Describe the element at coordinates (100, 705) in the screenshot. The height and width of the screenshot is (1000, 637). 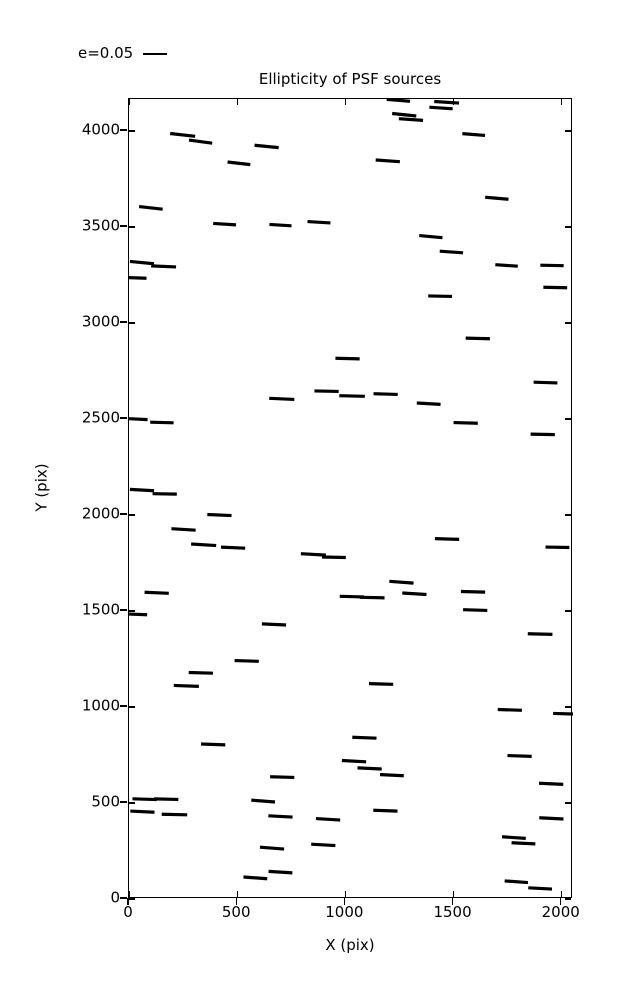
I see `y-tick-label: 1000` at that location.